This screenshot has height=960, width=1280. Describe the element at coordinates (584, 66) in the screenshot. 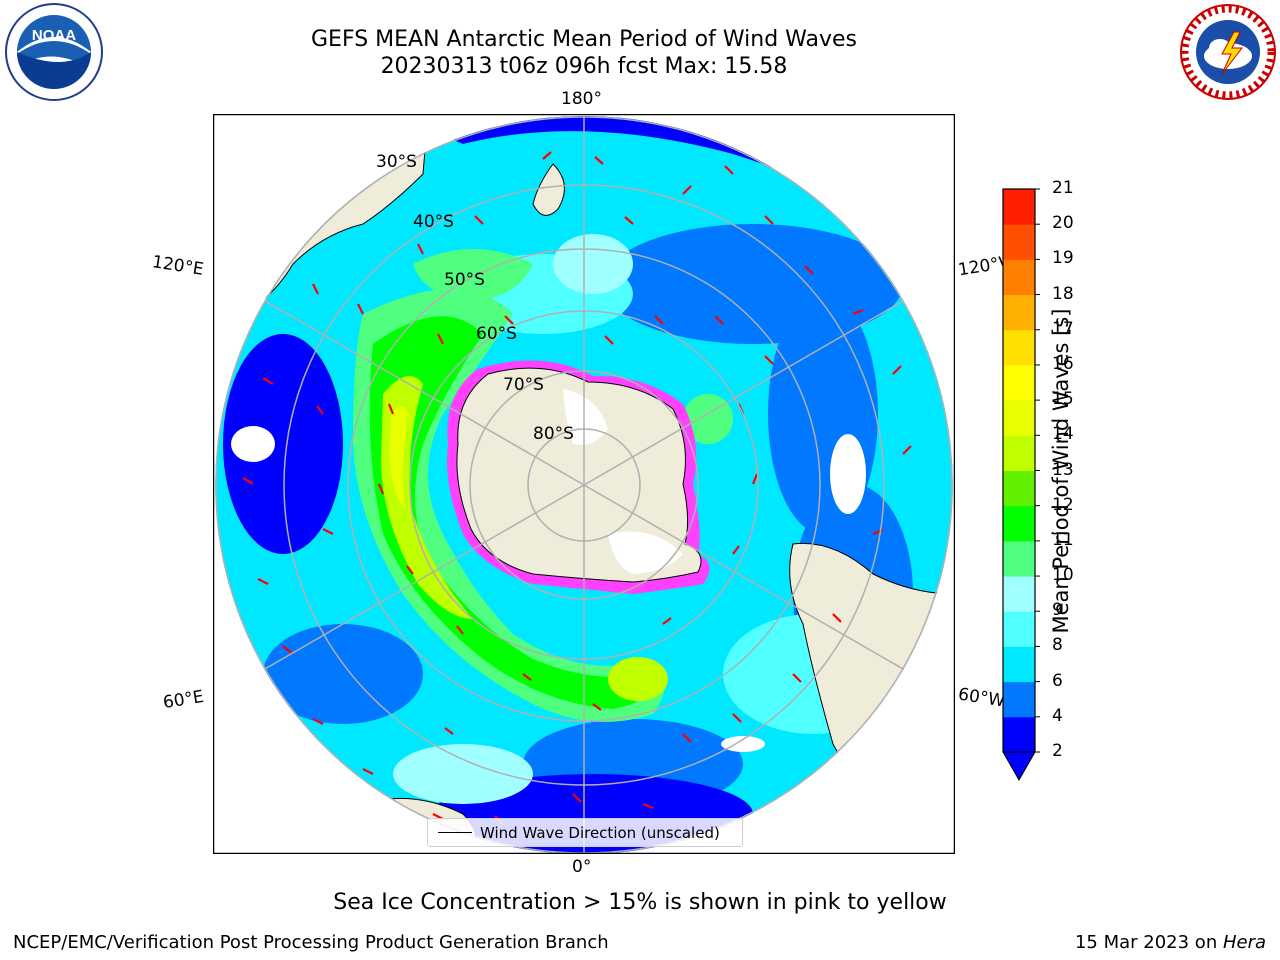

I see `plot-title-line-2: 20230313 t06z 096h fcst Max: 15.58` at that location.